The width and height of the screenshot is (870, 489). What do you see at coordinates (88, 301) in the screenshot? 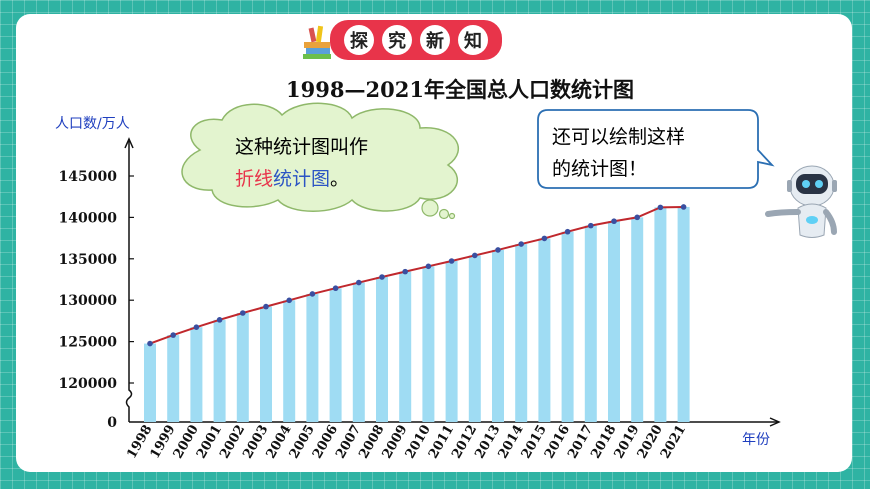
I see `y-tick-label: 130000` at bounding box center [88, 301].